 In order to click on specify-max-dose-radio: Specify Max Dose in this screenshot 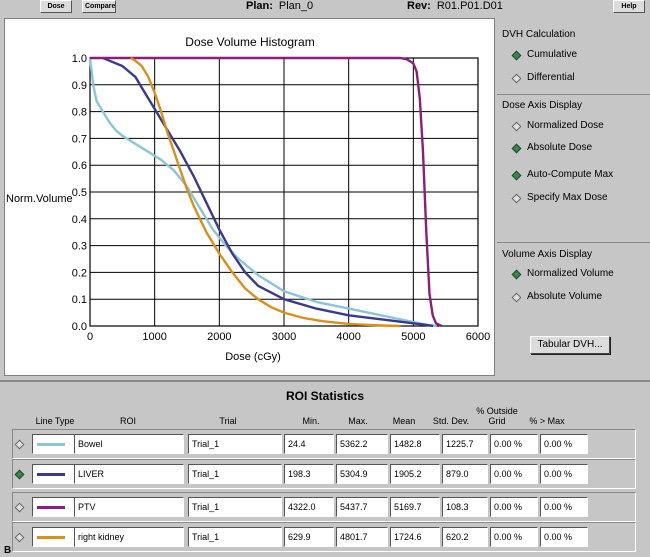, I will do `click(559, 198)`.